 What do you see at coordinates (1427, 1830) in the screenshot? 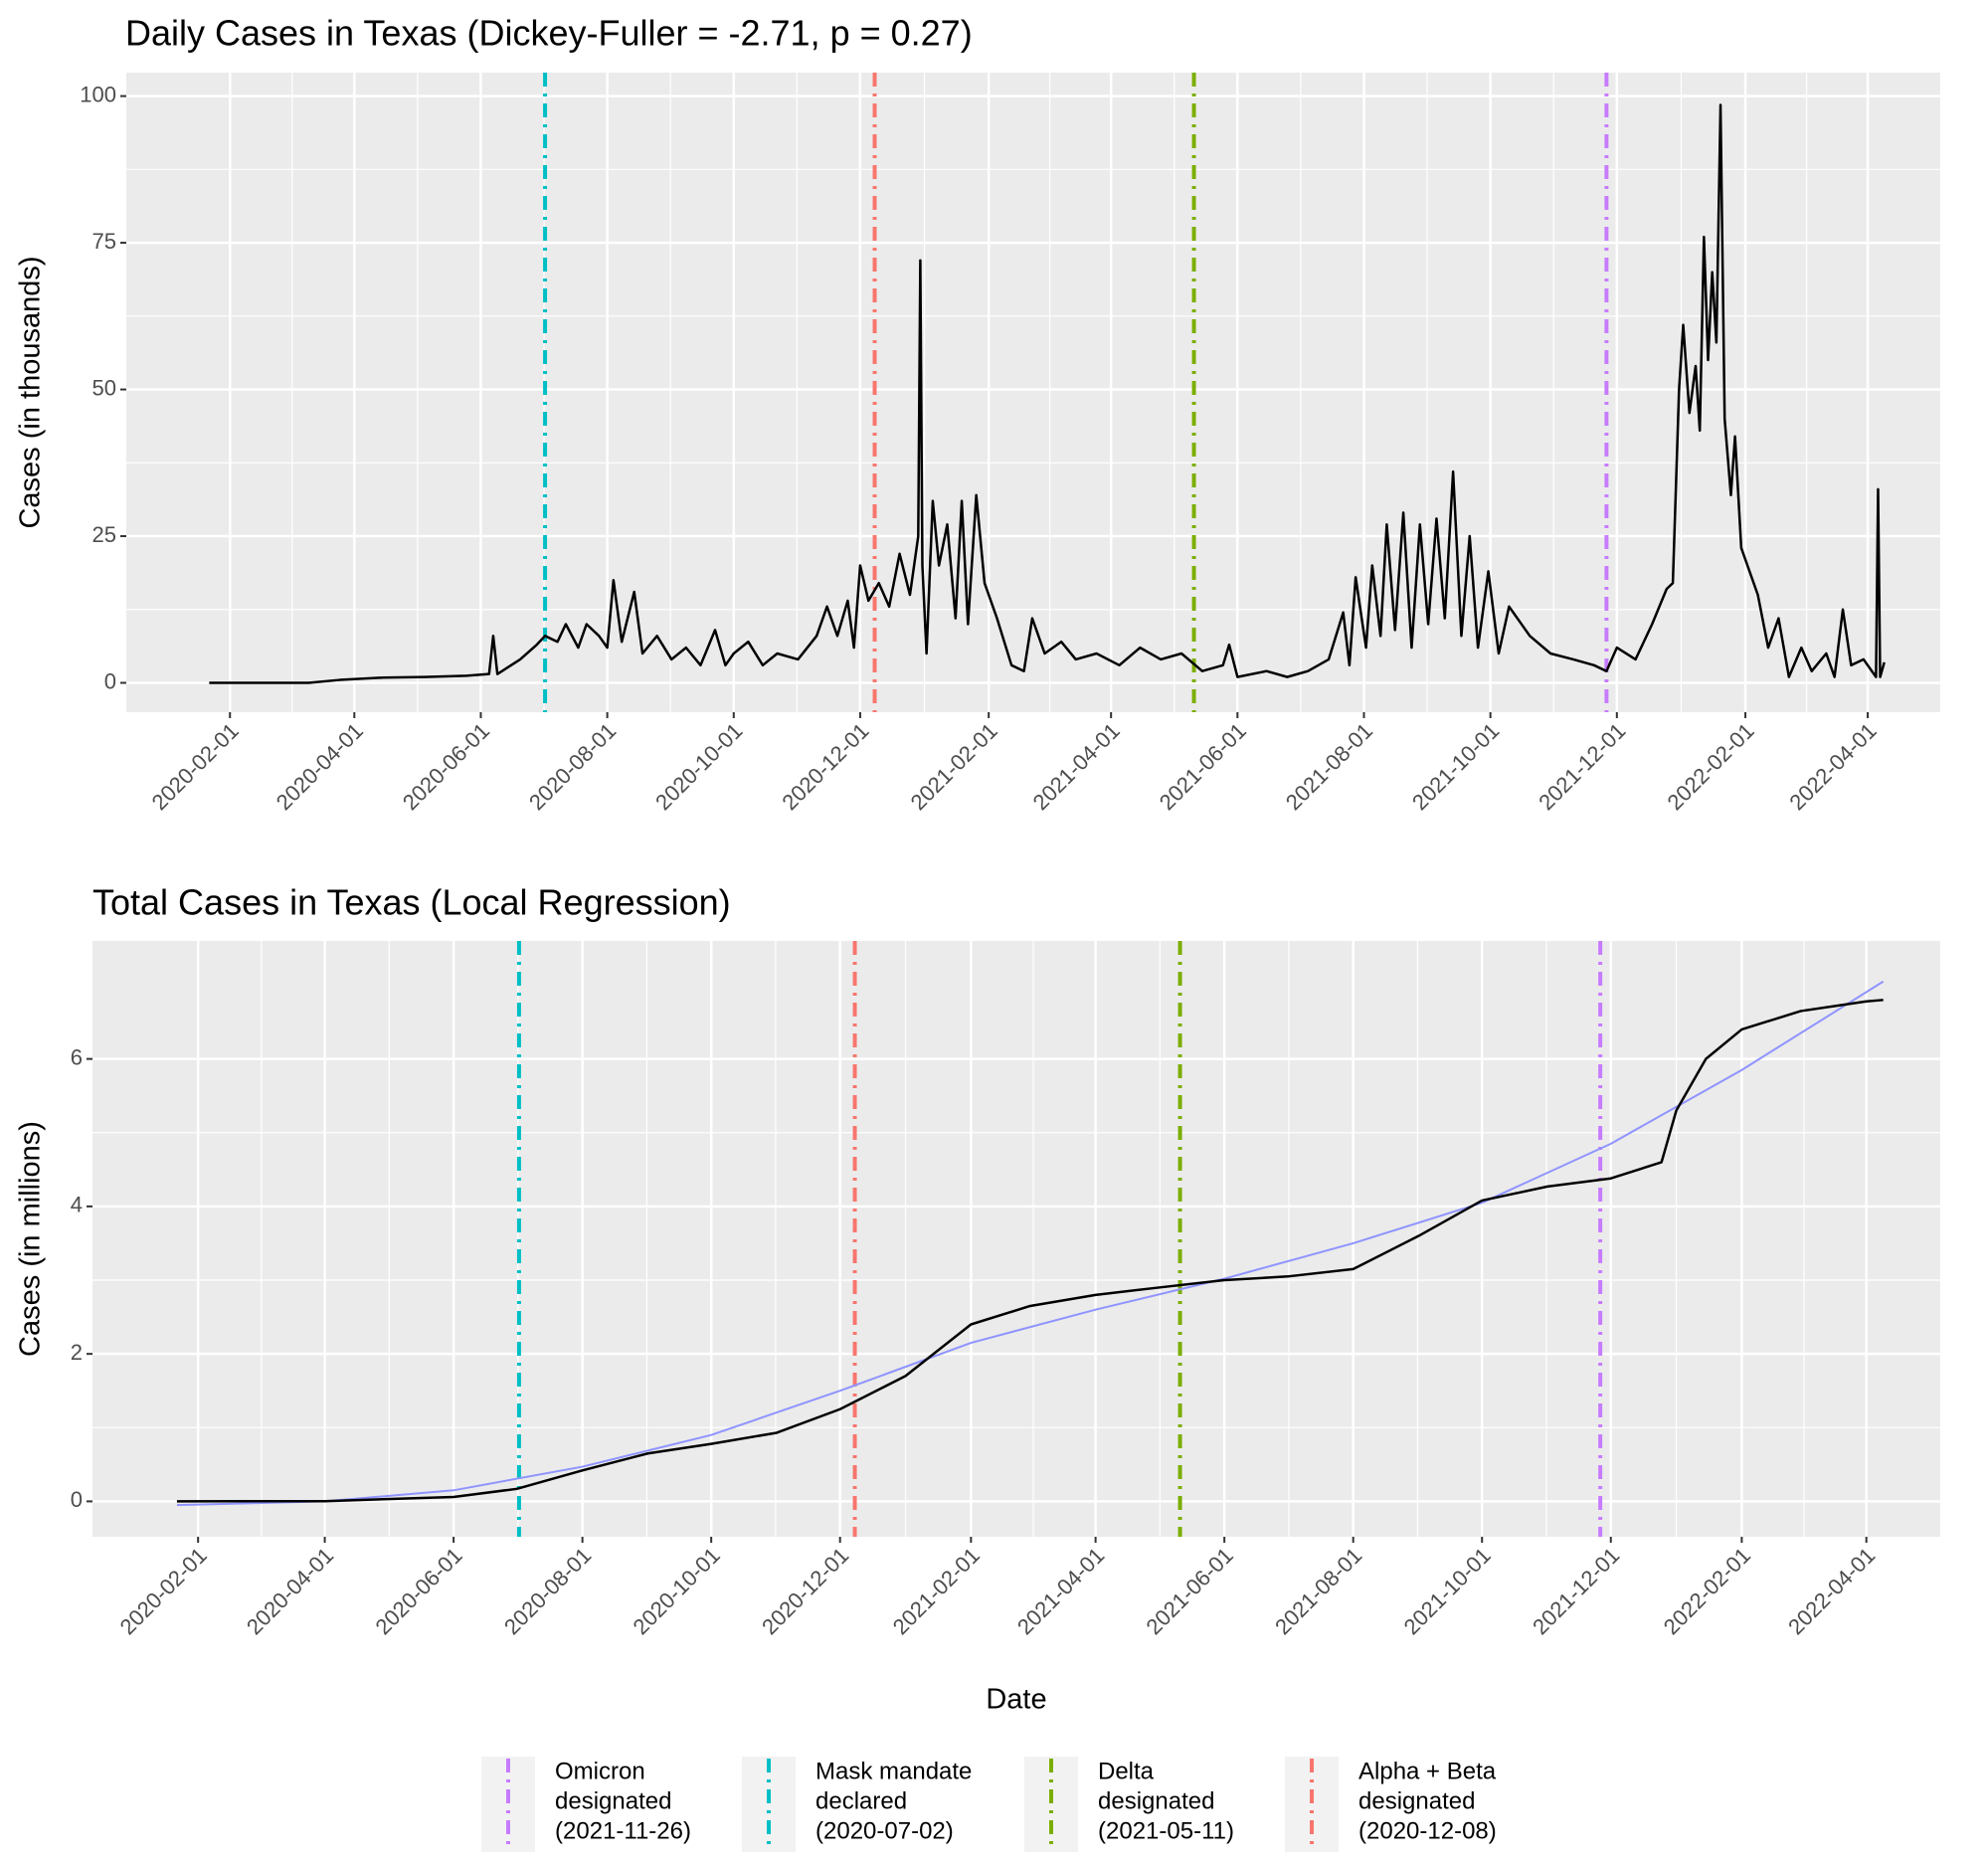
I see `legend-label: (2020-12-08)` at bounding box center [1427, 1830].